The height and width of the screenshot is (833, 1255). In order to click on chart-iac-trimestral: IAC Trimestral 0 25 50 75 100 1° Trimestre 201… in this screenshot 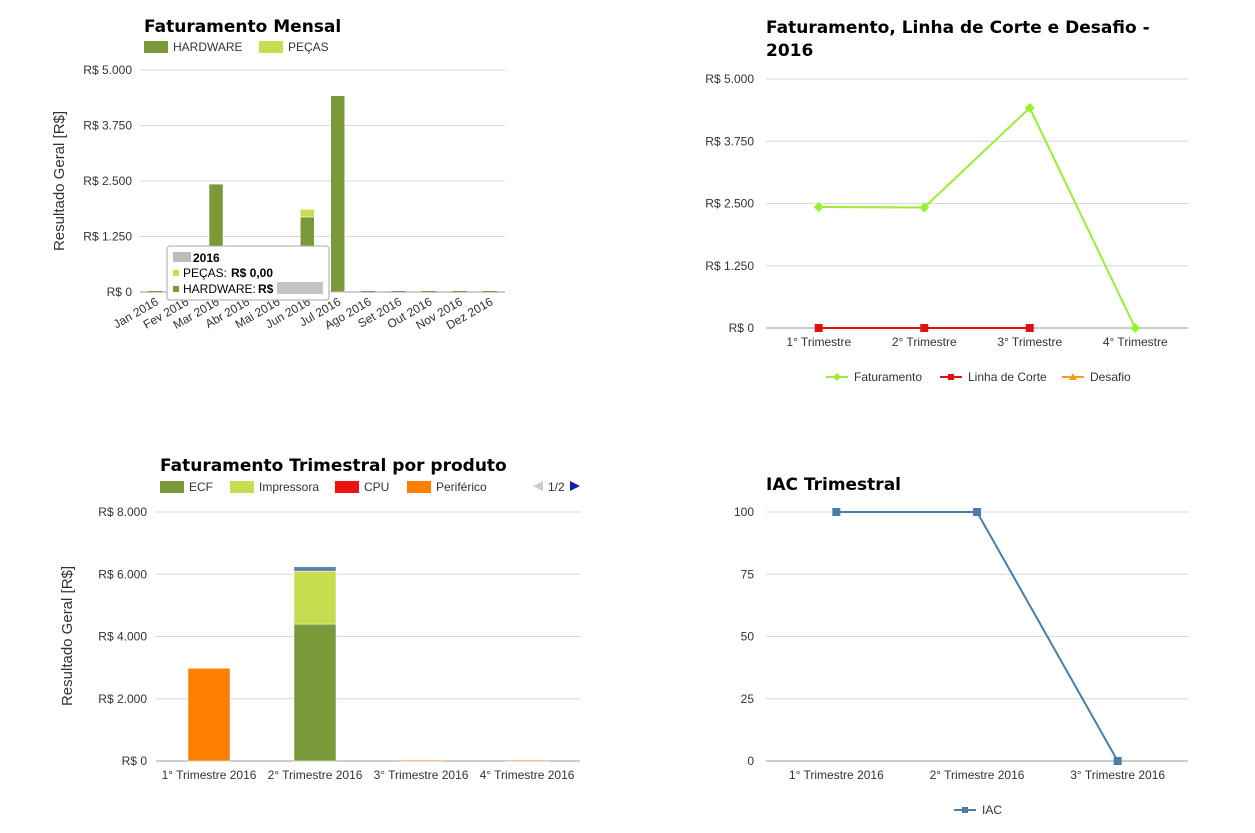, I will do `click(961, 646)`.